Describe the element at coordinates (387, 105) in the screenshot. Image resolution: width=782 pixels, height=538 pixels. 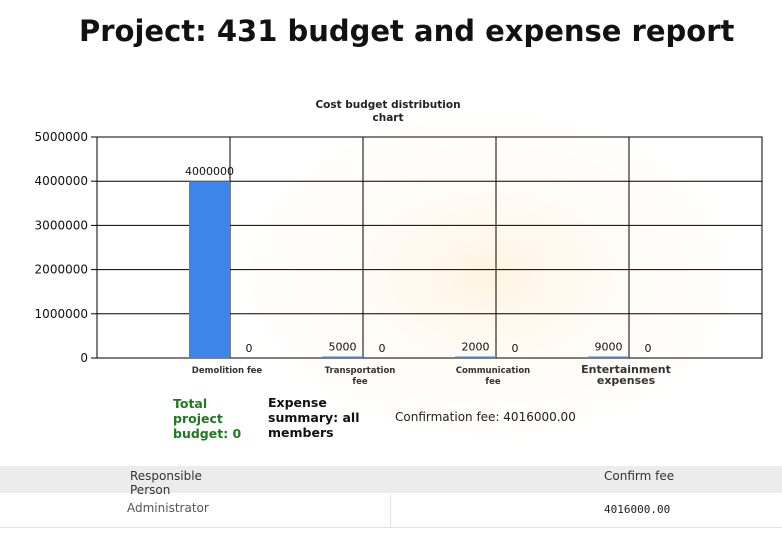
I see `chart-title: Cost budget distribution` at that location.